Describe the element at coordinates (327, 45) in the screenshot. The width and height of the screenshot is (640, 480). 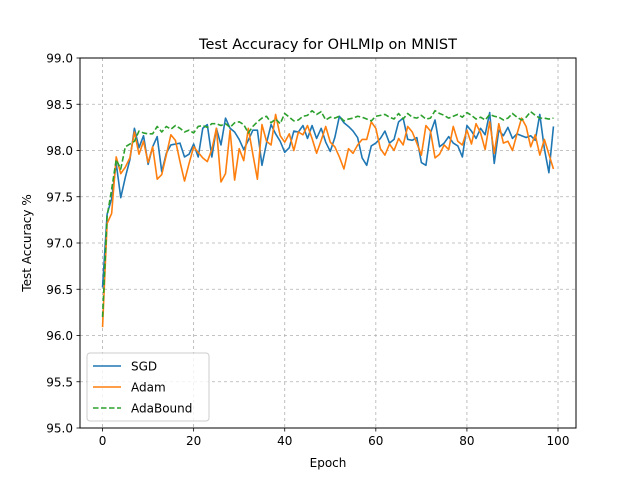
I see `chart-title: Test Accuracy for OHLMIp on MNIST` at that location.